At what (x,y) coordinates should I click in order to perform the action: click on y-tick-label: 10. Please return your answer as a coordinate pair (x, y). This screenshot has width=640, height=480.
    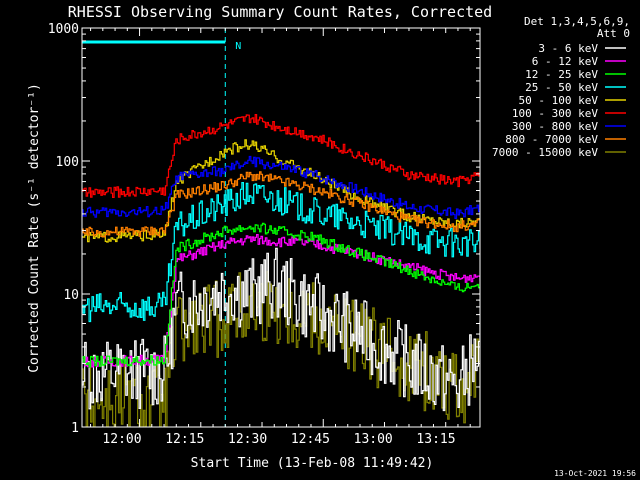
    Looking at the image, I should click on (71, 295).